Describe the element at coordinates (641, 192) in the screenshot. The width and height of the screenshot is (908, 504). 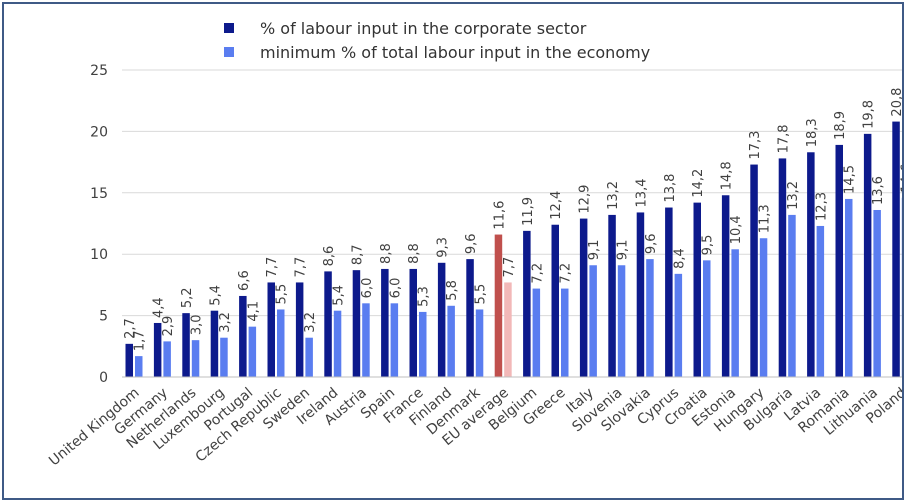
I see `data-label-corporate: 13,4` at that location.